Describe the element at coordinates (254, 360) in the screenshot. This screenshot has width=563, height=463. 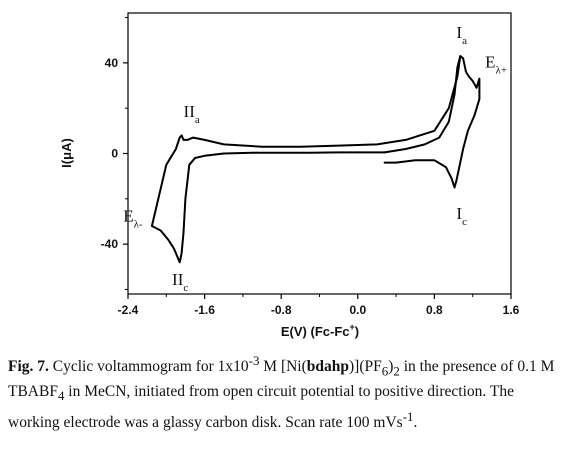
I see `caption-sup-1: -3` at that location.